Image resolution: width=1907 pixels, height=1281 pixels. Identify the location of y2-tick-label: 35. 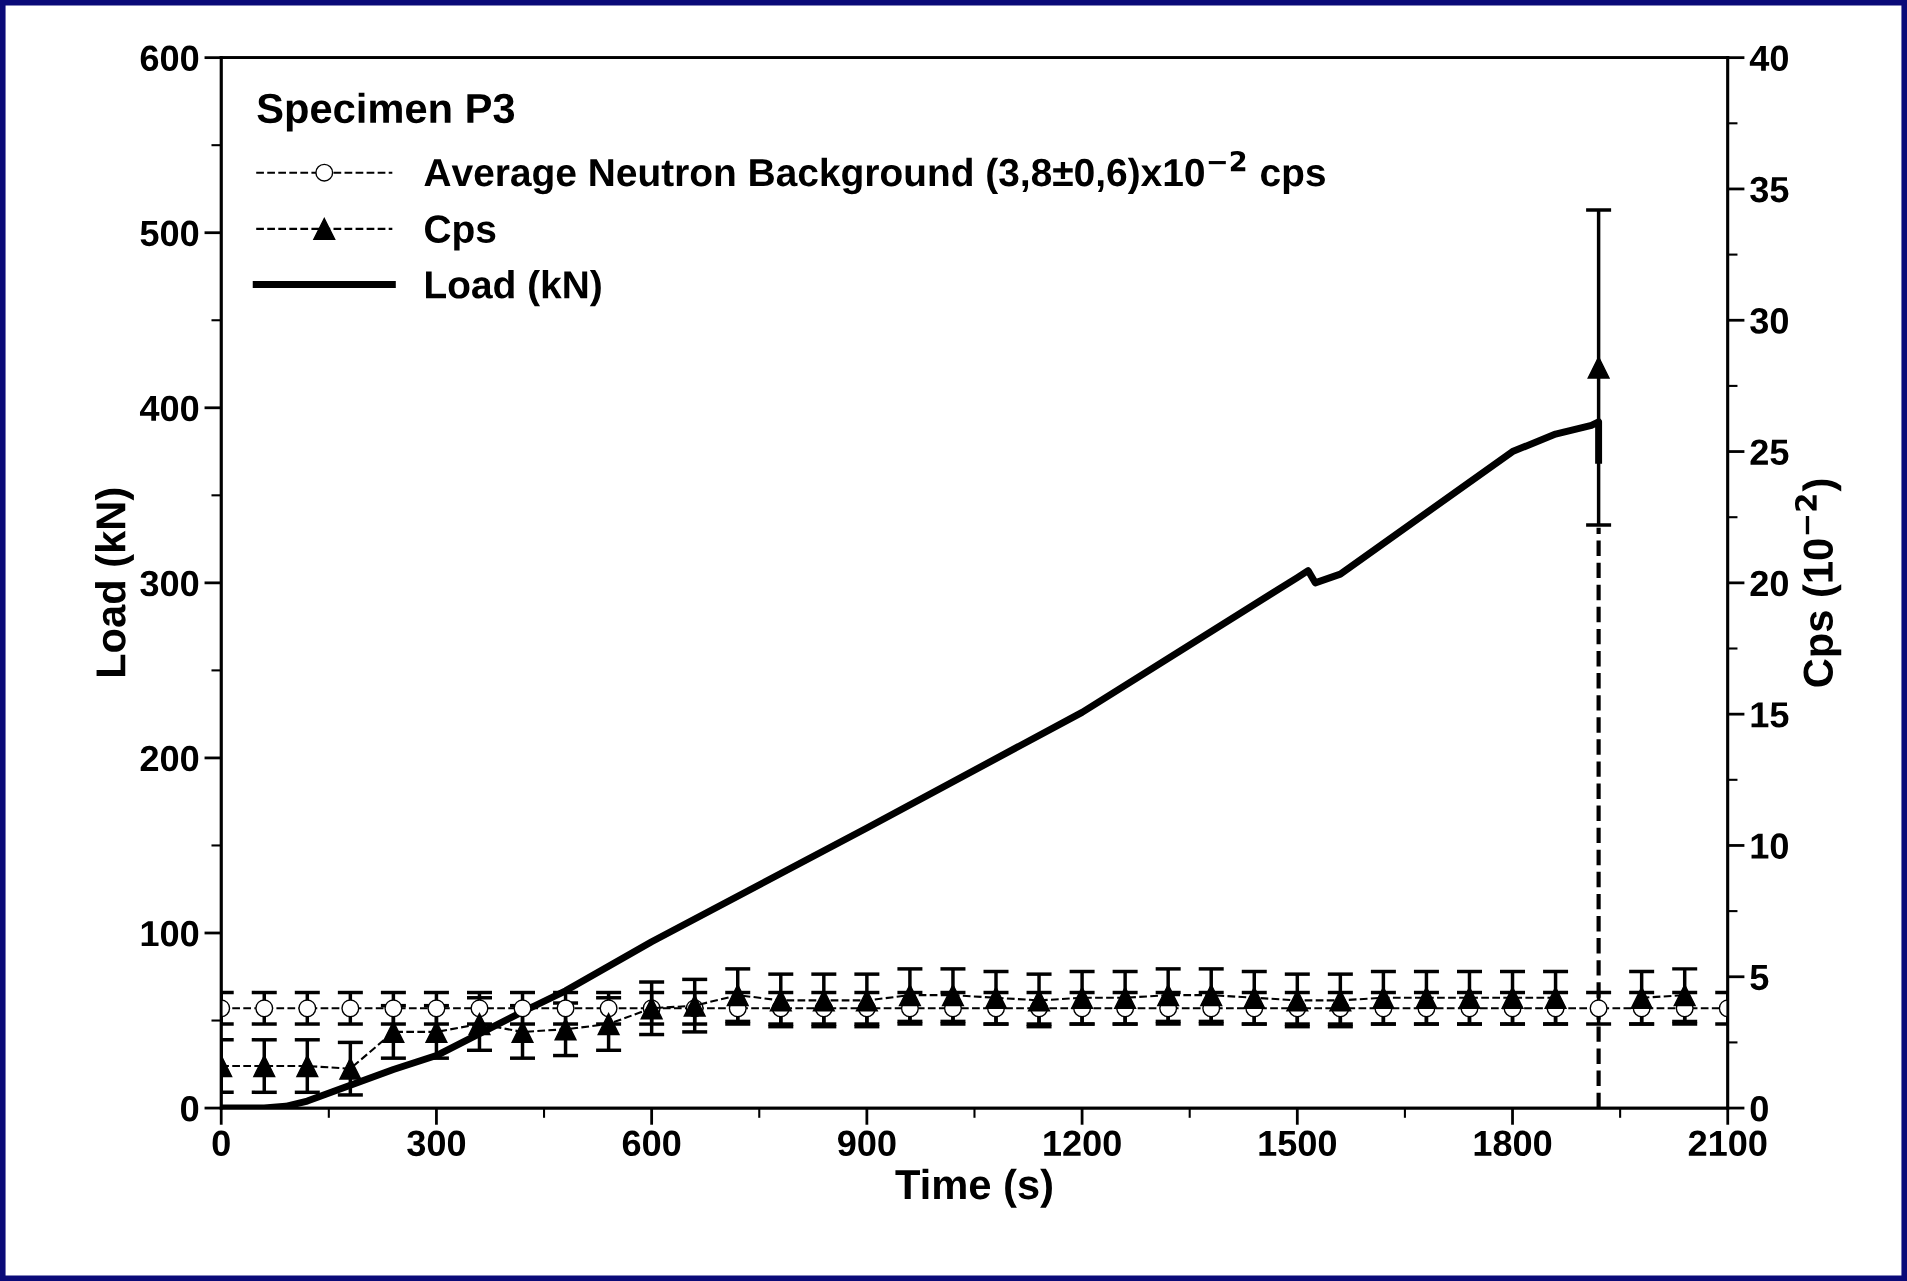
(1769, 189).